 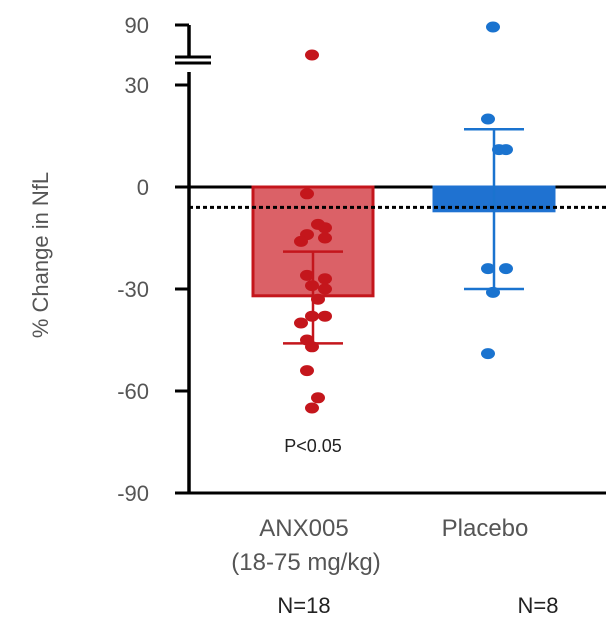 I want to click on category-label-1: Placebo, so click(x=485, y=528).